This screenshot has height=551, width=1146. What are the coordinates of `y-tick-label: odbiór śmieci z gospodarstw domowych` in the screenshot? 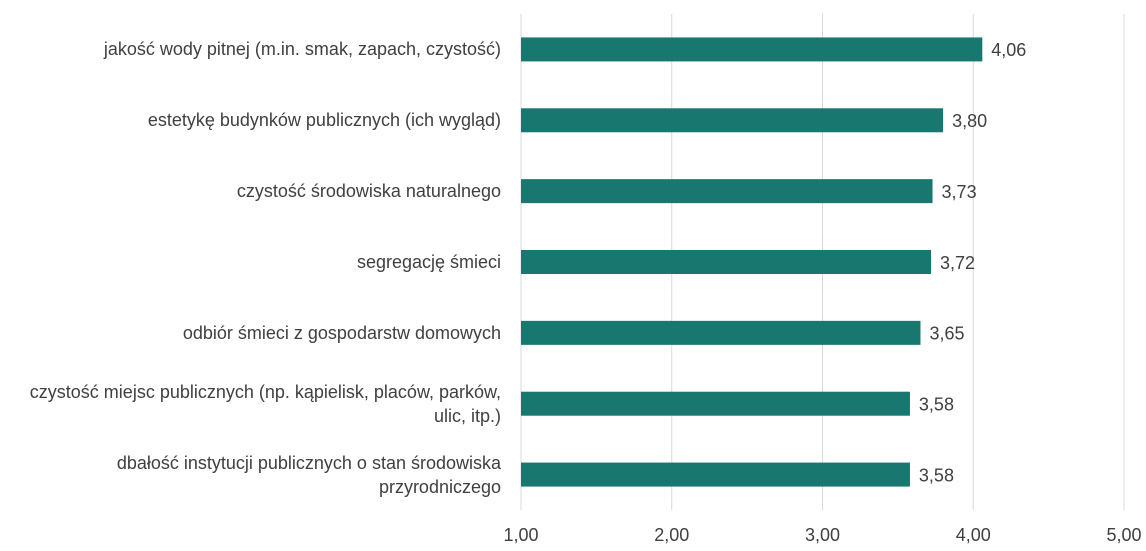 It's located at (341, 332).